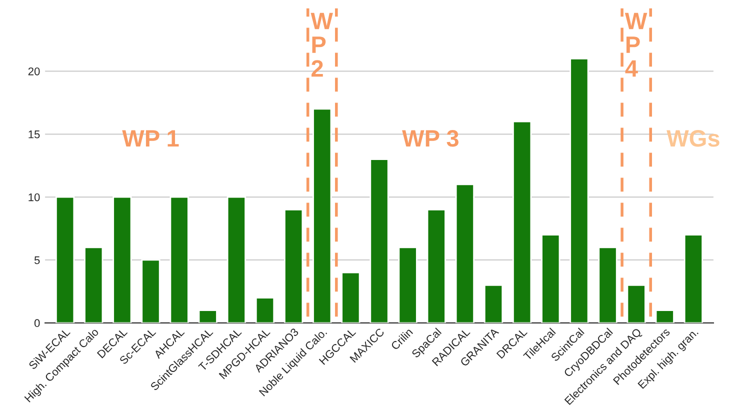 The height and width of the screenshot is (414, 751). I want to click on y-tick-label: 0, so click(37, 323).